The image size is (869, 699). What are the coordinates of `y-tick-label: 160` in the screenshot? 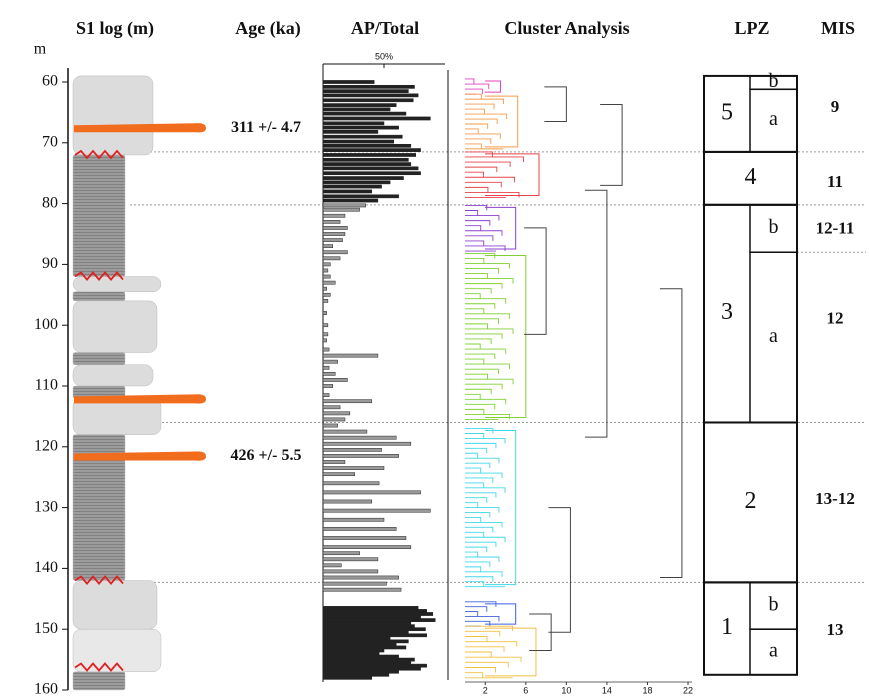 It's located at (46, 689).